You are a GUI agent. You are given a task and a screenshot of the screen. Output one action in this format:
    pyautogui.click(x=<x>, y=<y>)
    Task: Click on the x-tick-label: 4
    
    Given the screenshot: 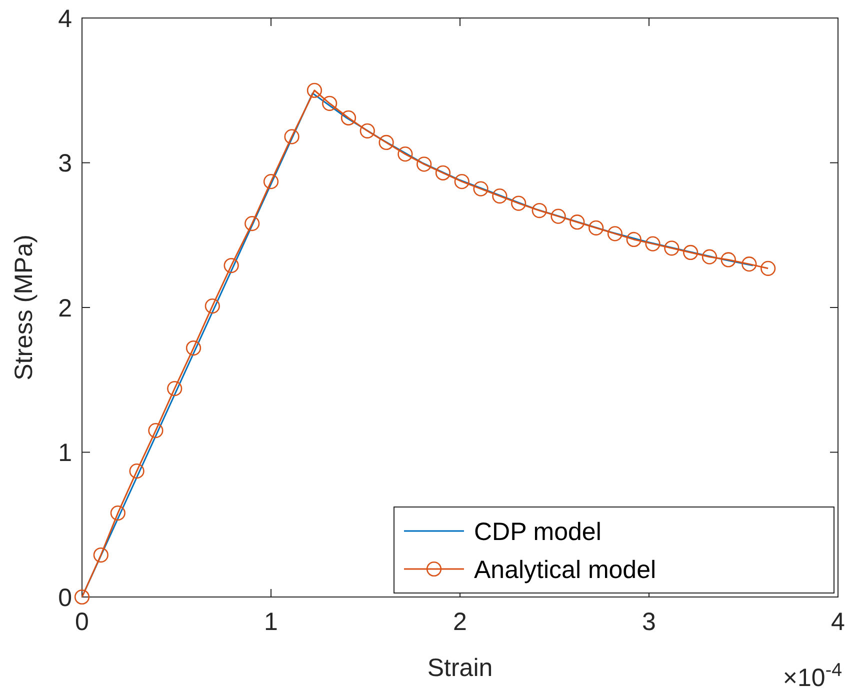 What is the action you would take?
    pyautogui.click(x=838, y=622)
    